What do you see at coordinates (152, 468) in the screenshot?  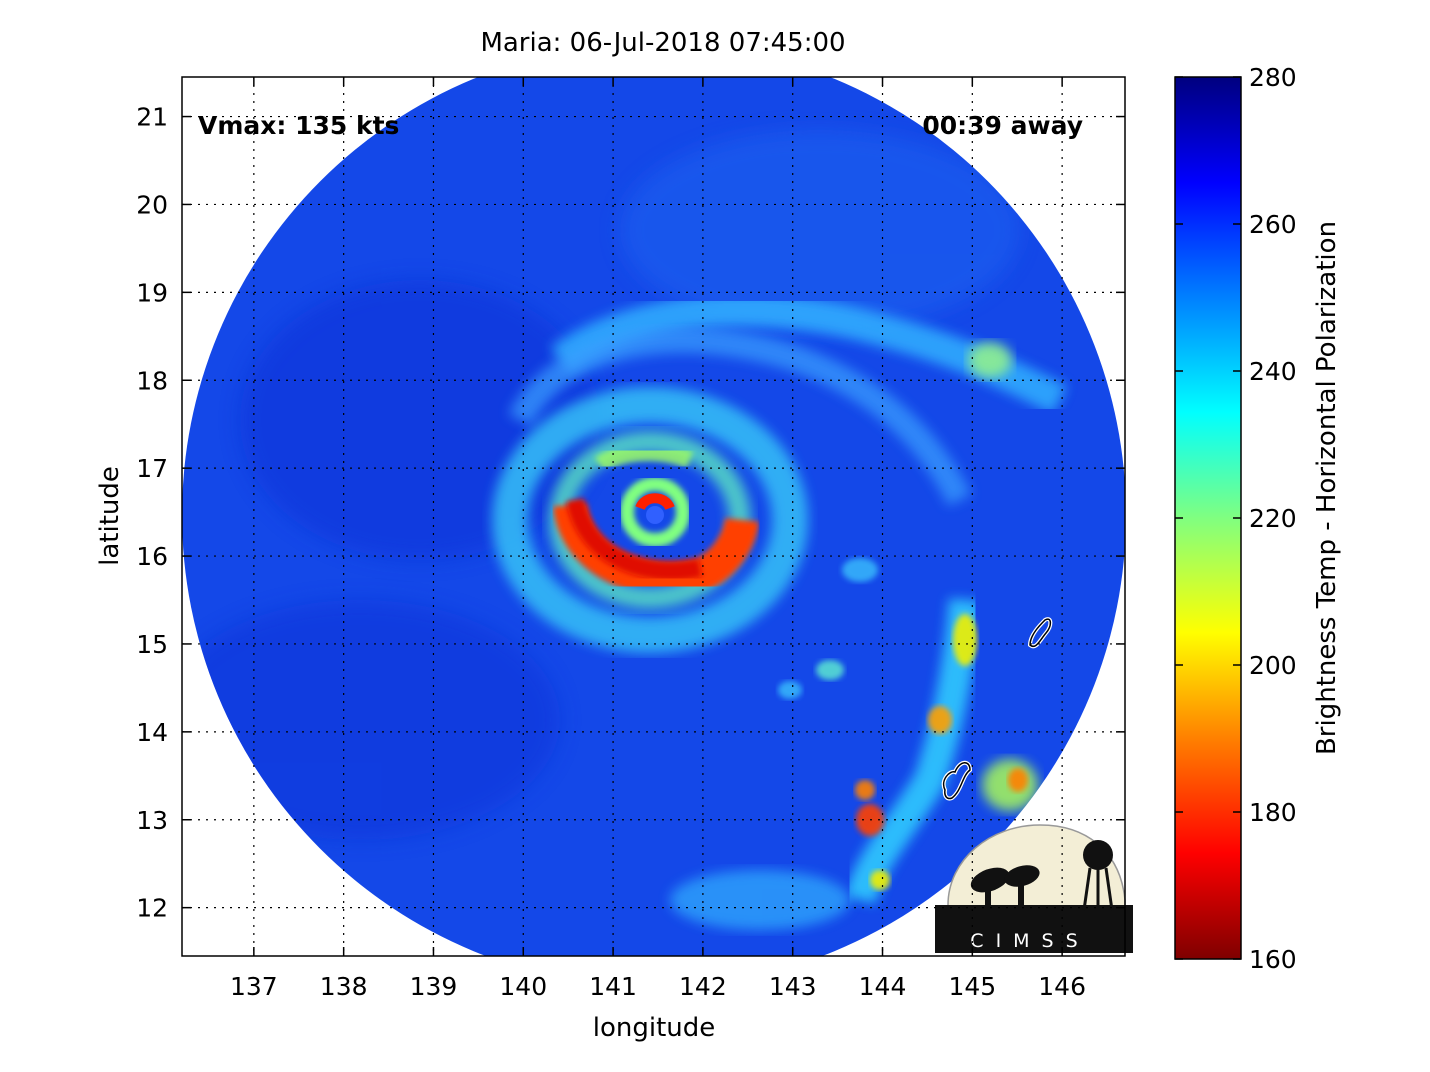 I see `y-tick-label: 17` at bounding box center [152, 468].